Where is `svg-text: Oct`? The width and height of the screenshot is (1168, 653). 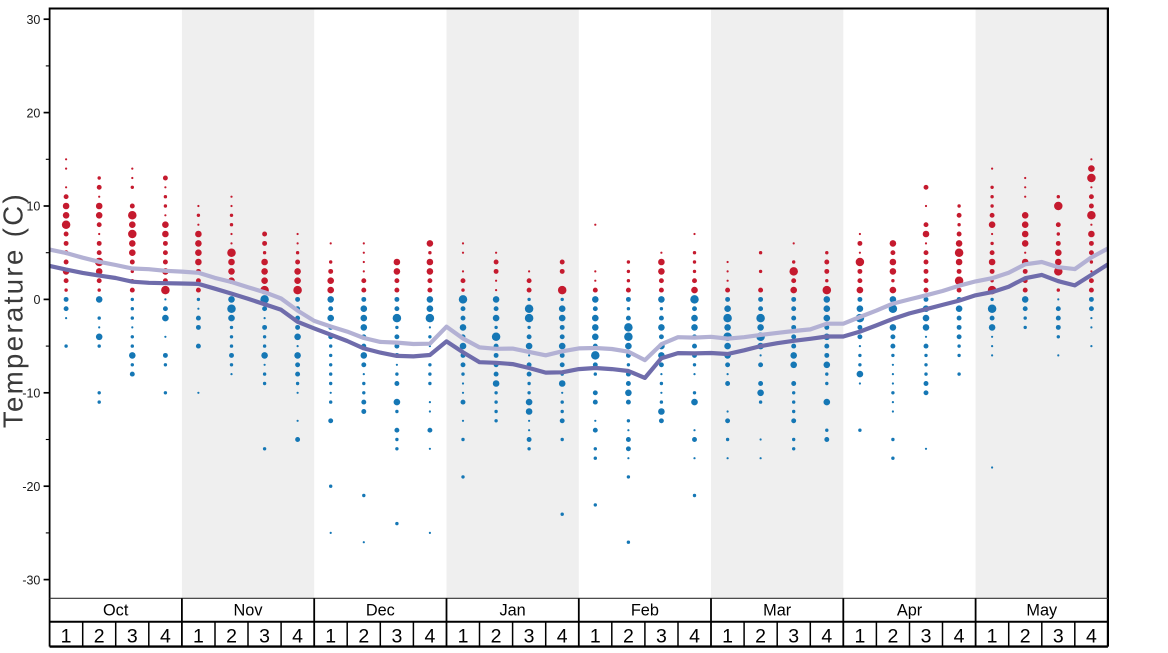 svg-text: Oct is located at coordinates (116, 610).